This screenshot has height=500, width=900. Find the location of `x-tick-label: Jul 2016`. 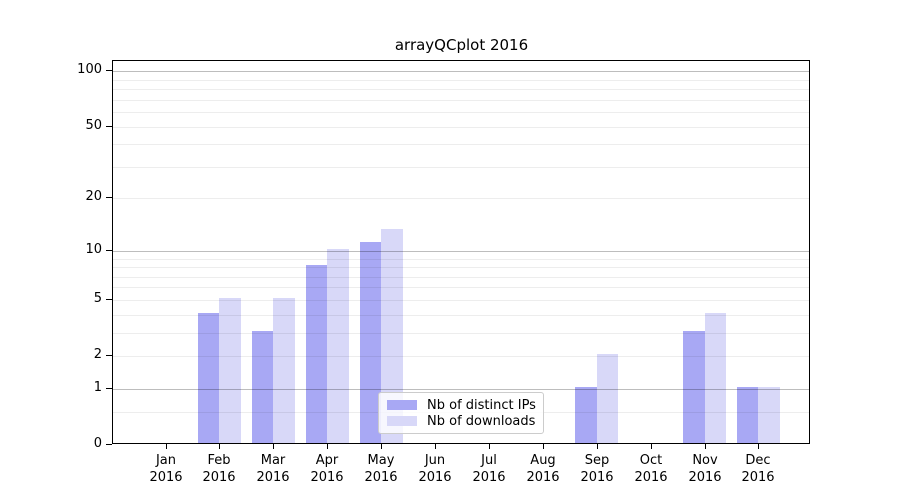

x-tick-label: Jul 2016 is located at coordinates (489, 469).